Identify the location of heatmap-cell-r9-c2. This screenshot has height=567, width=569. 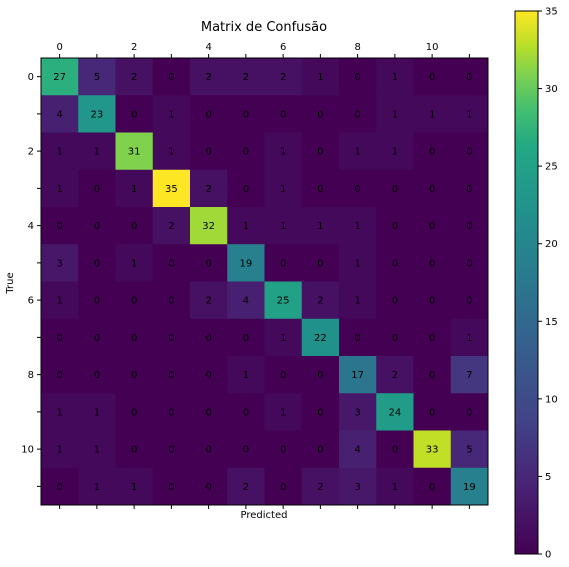
(134, 412).